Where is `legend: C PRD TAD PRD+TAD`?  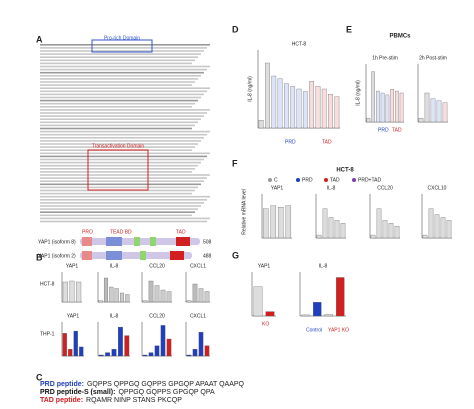
legend: C PRD TAD PRD+TAD is located at coordinates (324, 180).